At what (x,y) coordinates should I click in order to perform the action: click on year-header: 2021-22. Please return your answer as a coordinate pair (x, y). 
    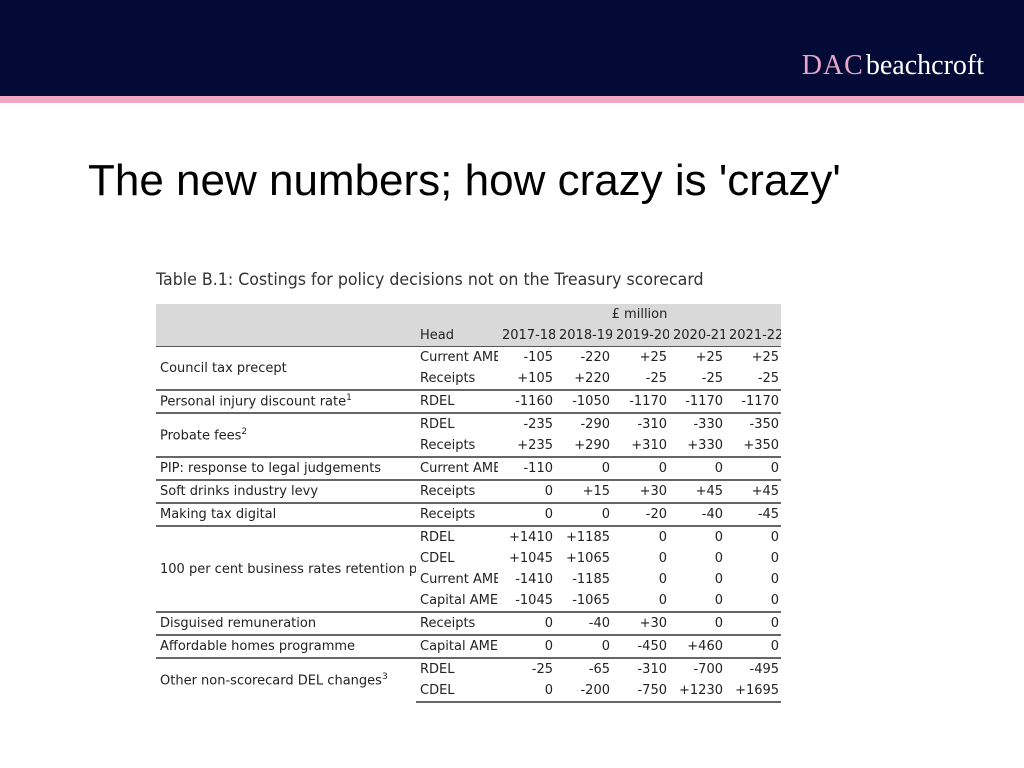
    Looking at the image, I should click on (753, 336).